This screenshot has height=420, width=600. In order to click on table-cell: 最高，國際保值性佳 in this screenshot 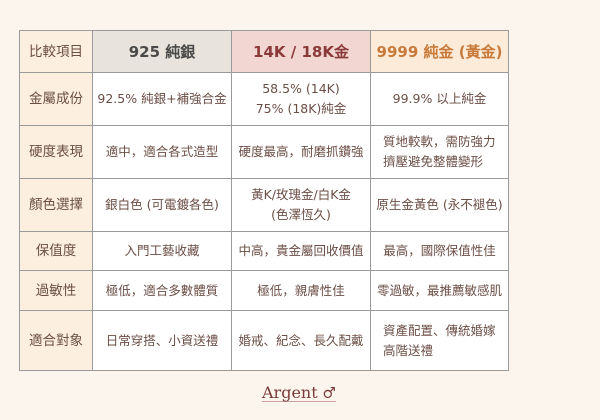, I will do `click(439, 251)`.